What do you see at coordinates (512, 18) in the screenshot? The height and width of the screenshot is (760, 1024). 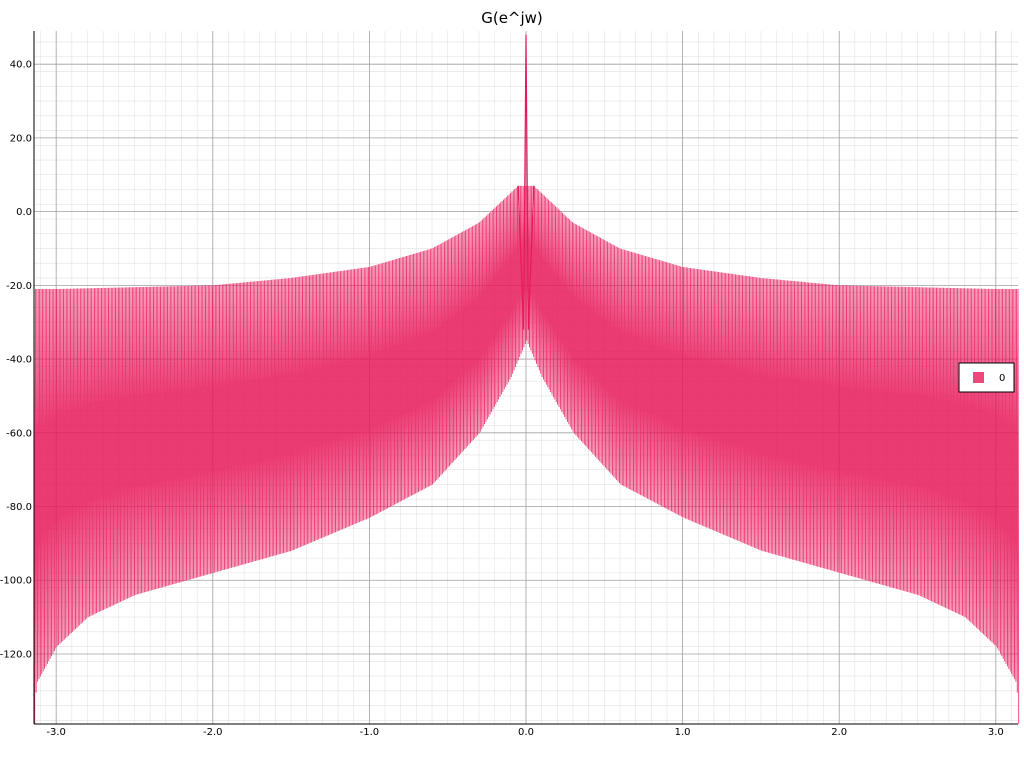 I see `chart-title: G(e^jw)` at bounding box center [512, 18].